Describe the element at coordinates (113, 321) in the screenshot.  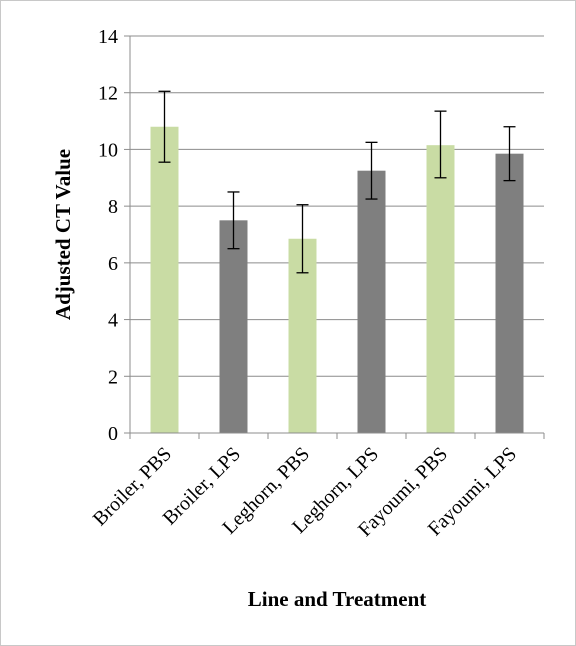
I see `y-tick-label: 4` at that location.